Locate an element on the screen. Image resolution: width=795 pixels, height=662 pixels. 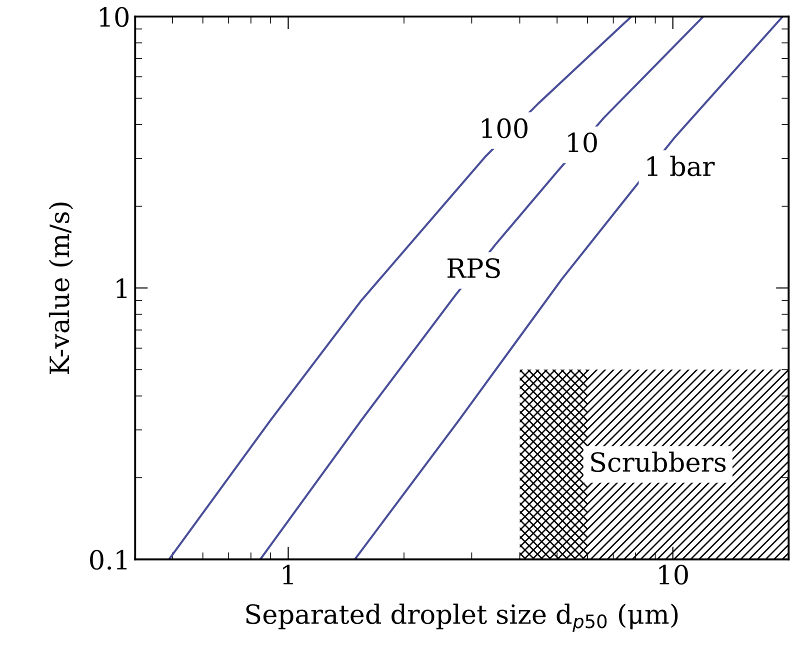
annotation: 1 bar is located at coordinates (681, 166).